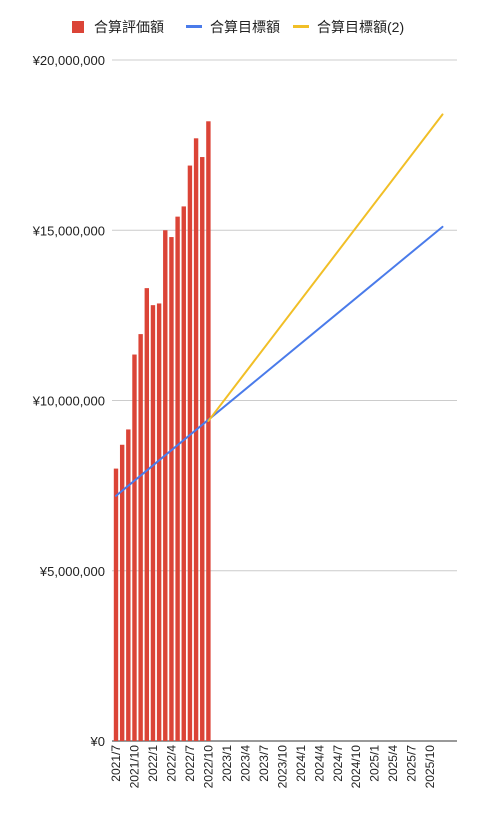 The image size is (480, 817). Describe the element at coordinates (245, 763) in the screenshot. I see `x-tick-label: 2023/4` at that location.